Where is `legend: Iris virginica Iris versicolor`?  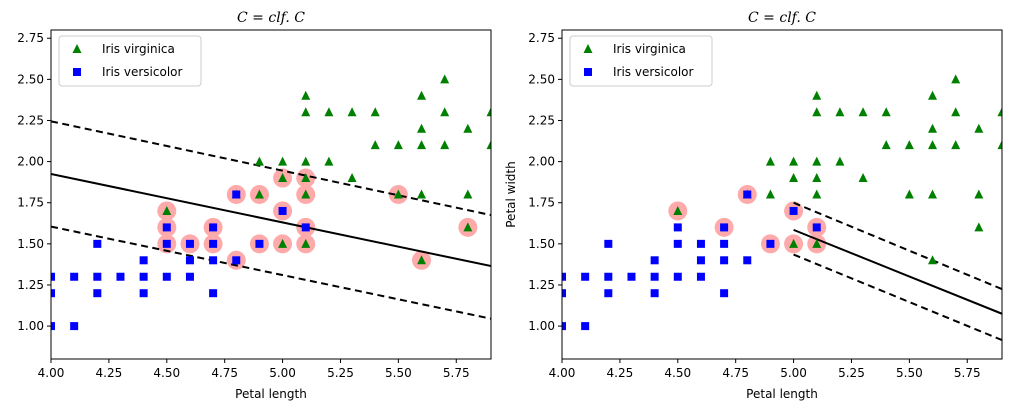 legend: Iris virginica Iris versicolor is located at coordinates (641, 61).